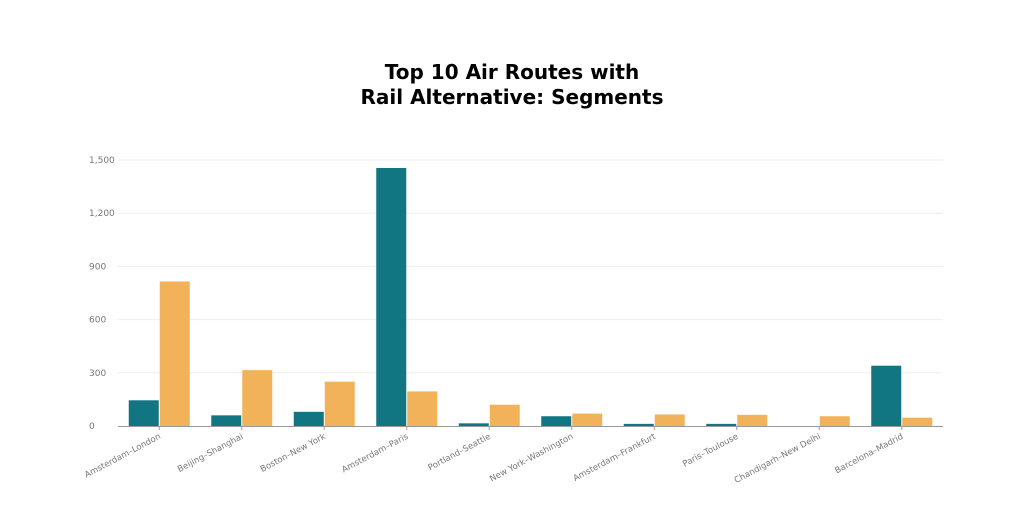 The height and width of the screenshot is (525, 1024). Describe the element at coordinates (293, 453) in the screenshot. I see `x-tick-label: Boston–New York` at that location.